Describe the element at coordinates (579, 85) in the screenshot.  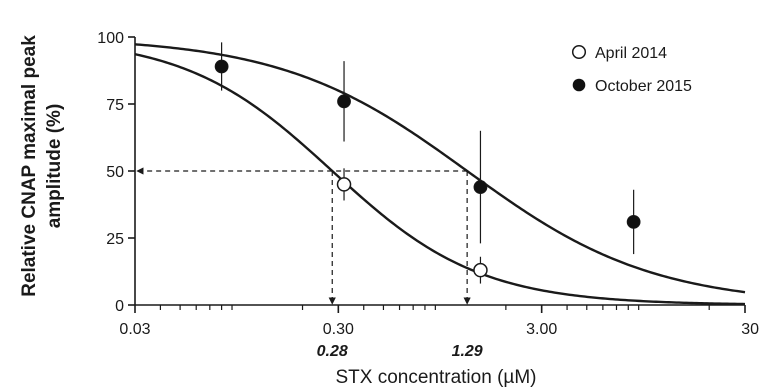
I see `legend-marker-filled` at that location.